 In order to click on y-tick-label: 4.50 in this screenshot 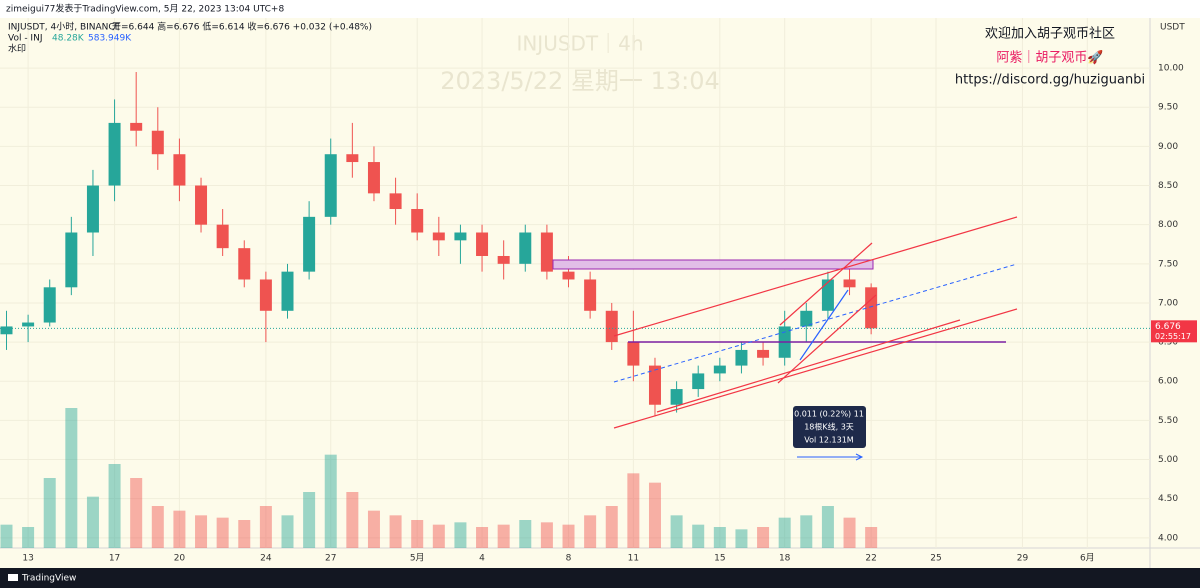, I will do `click(1168, 499)`.